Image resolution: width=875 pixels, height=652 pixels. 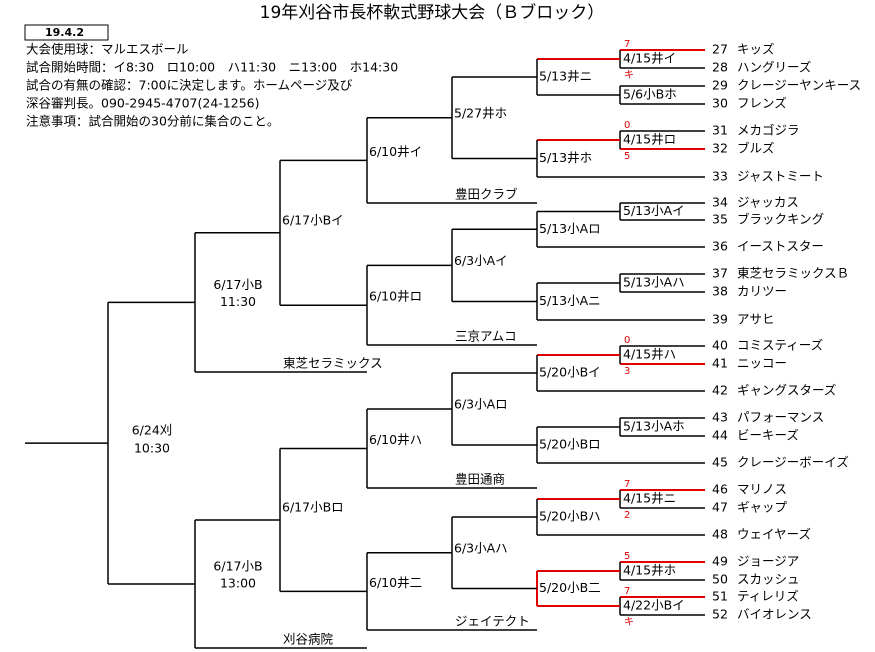 What do you see at coordinates (152, 430) in the screenshot?
I see `final-label: 6/24刈` at bounding box center [152, 430].